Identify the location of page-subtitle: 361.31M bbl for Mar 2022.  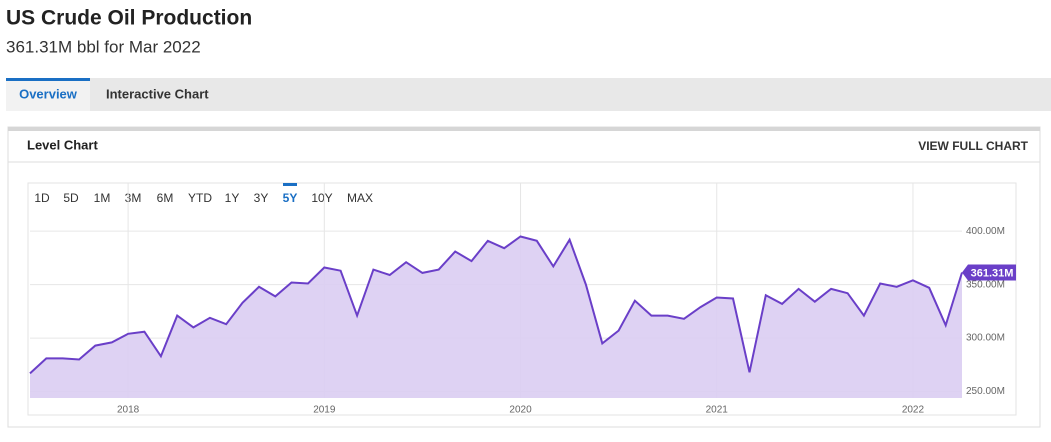
(103, 46).